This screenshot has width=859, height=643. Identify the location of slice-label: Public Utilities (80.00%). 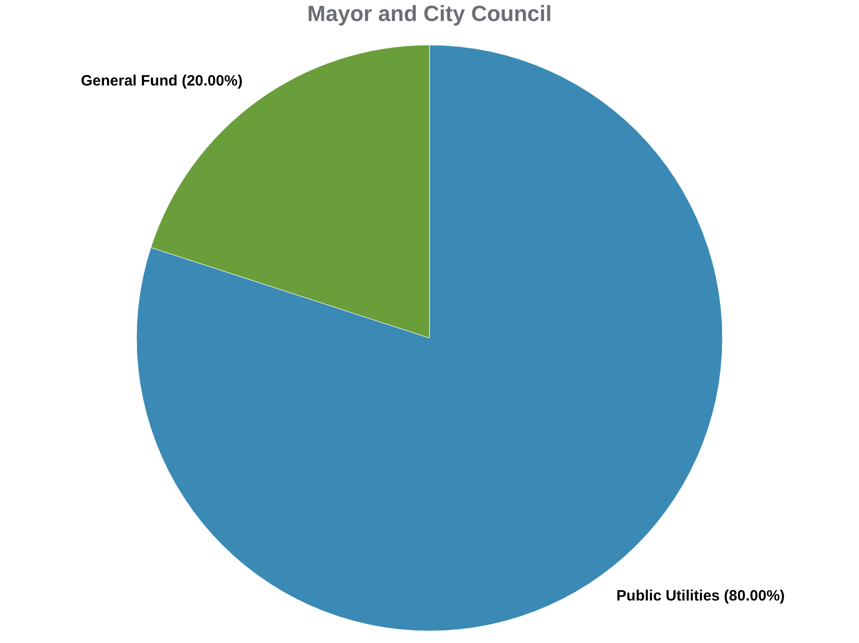
(700, 595).